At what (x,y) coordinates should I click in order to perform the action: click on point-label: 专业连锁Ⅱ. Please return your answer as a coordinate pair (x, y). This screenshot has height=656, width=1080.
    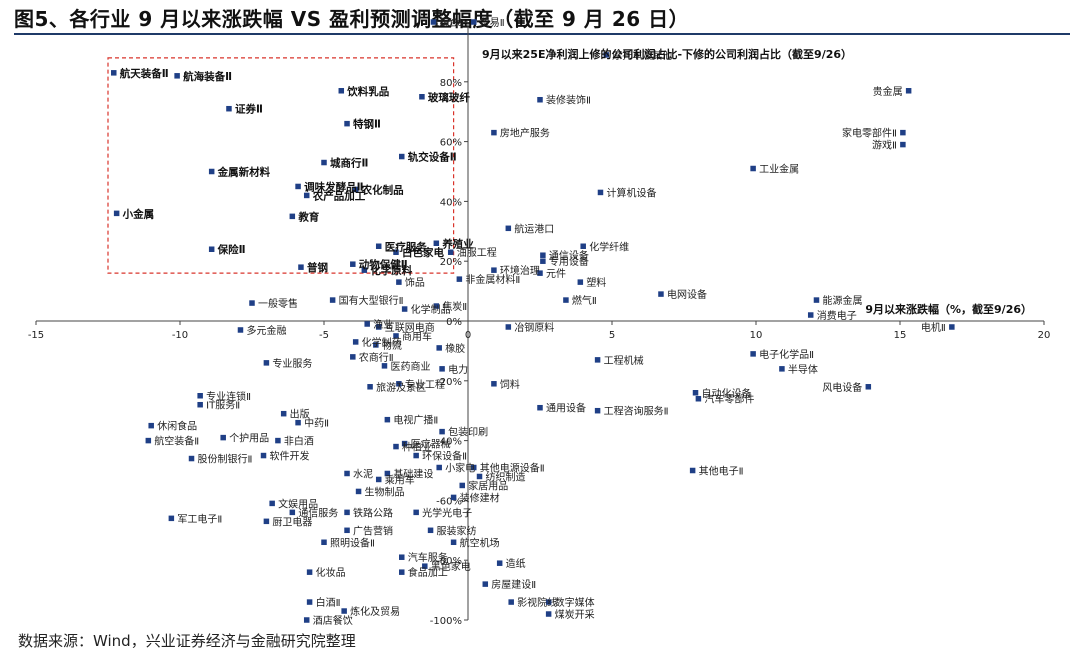
    Looking at the image, I should click on (228, 396).